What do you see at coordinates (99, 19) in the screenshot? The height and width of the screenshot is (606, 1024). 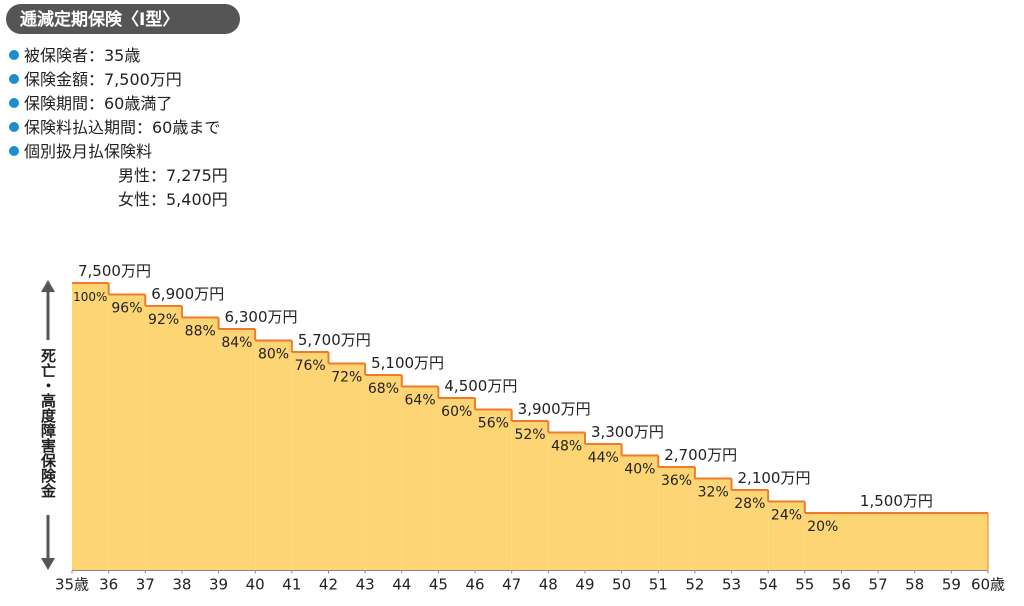 I see `title: 逓減定期保険〈Ⅰ型〉` at bounding box center [99, 19].